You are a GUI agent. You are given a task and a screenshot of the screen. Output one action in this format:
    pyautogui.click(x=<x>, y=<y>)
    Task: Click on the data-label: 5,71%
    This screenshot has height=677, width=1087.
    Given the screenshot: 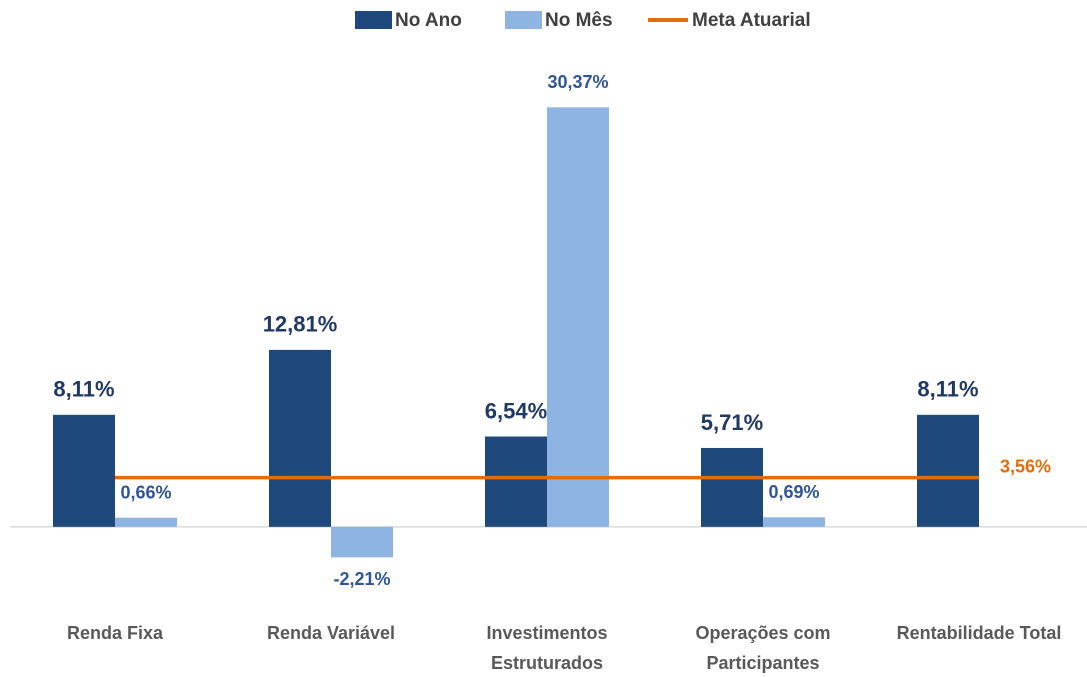 What is the action you would take?
    pyautogui.click(x=732, y=422)
    